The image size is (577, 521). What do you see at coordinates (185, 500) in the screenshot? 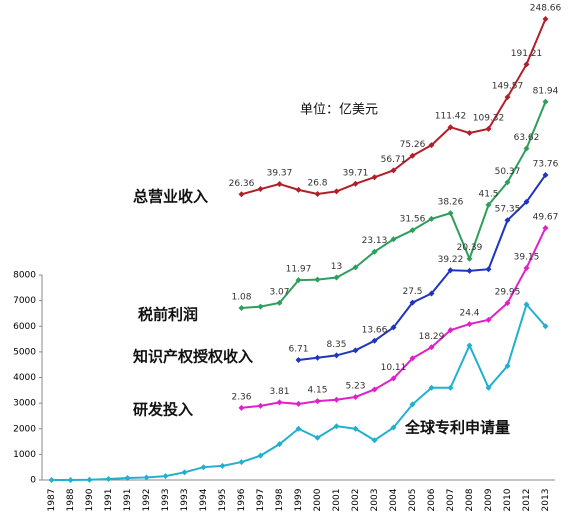
I see `x-tick-label: 1993` at bounding box center [185, 500].